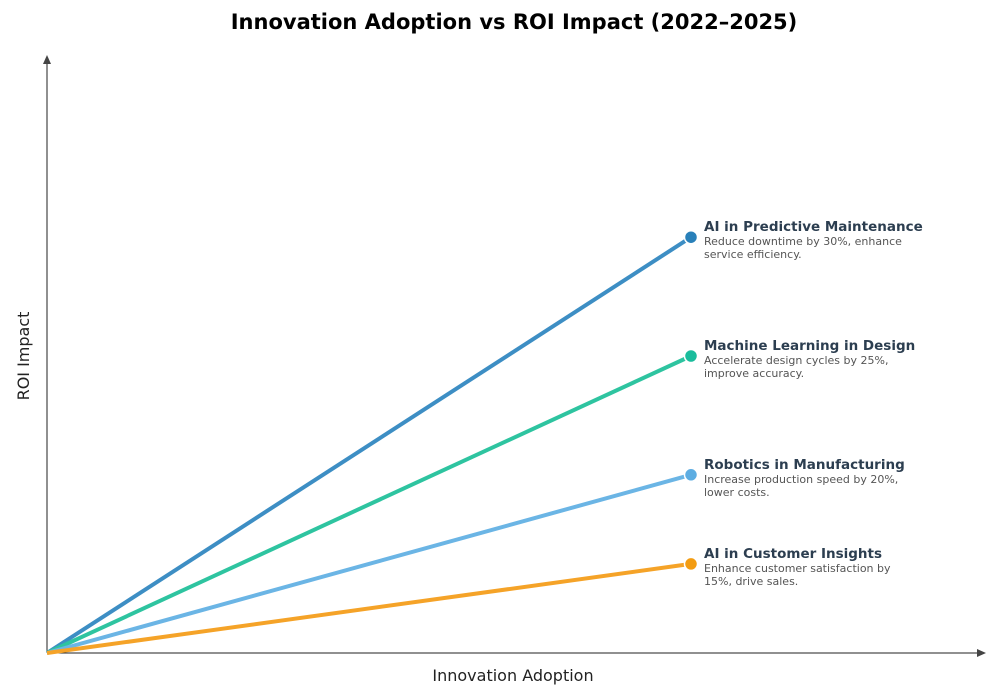 The width and height of the screenshot is (1000, 700). I want to click on series-description: Reduce downtime by 30%, enhance, so click(803, 241).